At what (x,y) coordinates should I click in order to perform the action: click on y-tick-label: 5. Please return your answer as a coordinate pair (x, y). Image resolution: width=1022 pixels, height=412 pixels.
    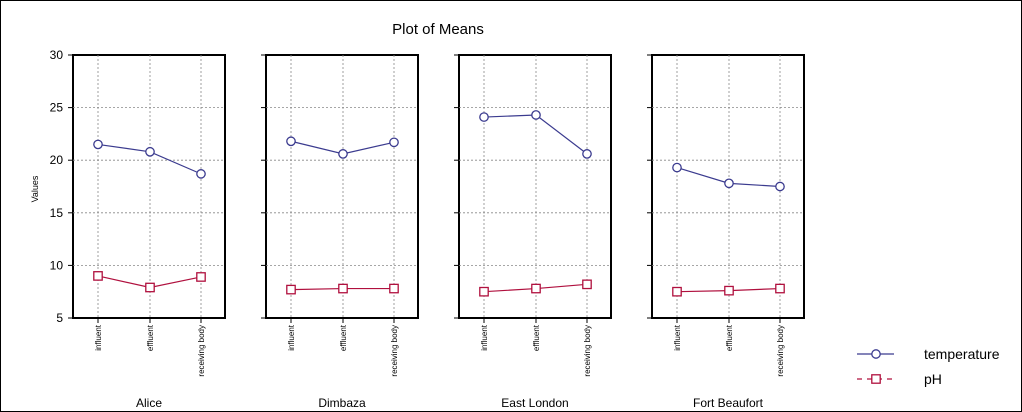
    Looking at the image, I should click on (59, 318).